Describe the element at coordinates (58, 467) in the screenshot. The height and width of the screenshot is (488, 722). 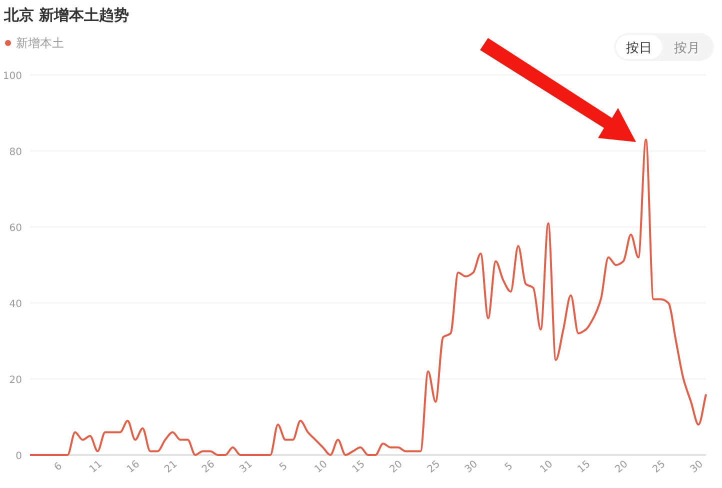
I see `x-tick-label: 6` at that location.